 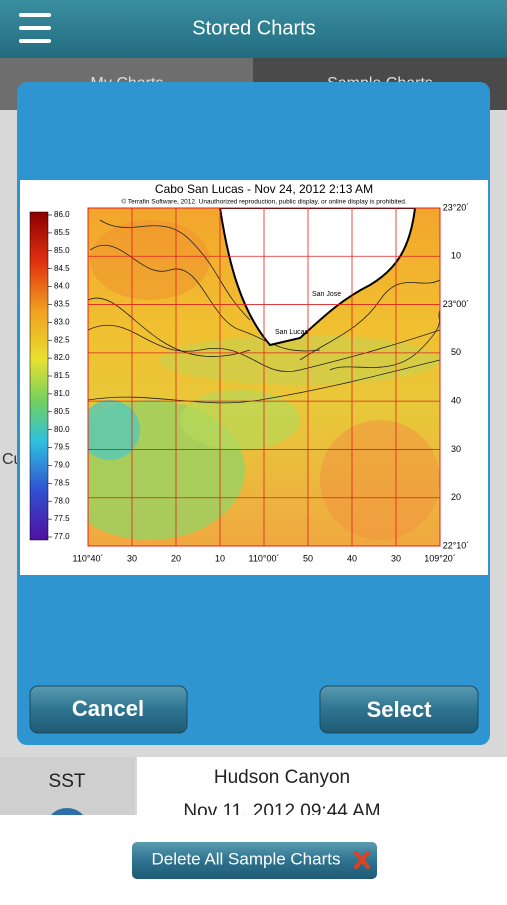 What do you see at coordinates (326, 294) in the screenshot?
I see `place-label: San Jose` at bounding box center [326, 294].